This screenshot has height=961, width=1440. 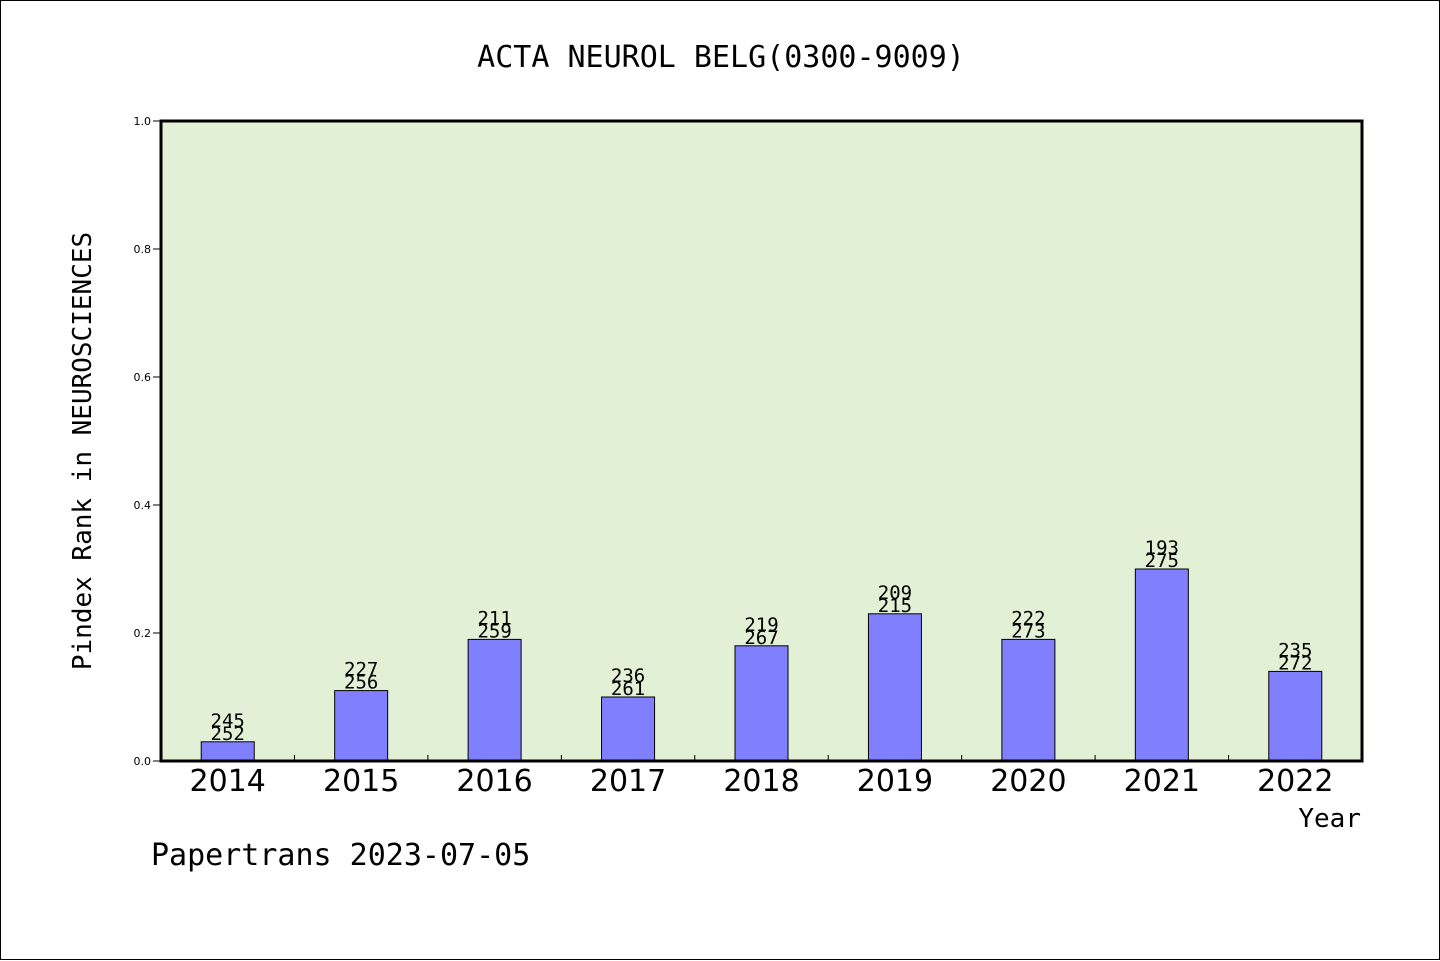 I want to click on x-axis-label: Year, so click(x=1329, y=819).